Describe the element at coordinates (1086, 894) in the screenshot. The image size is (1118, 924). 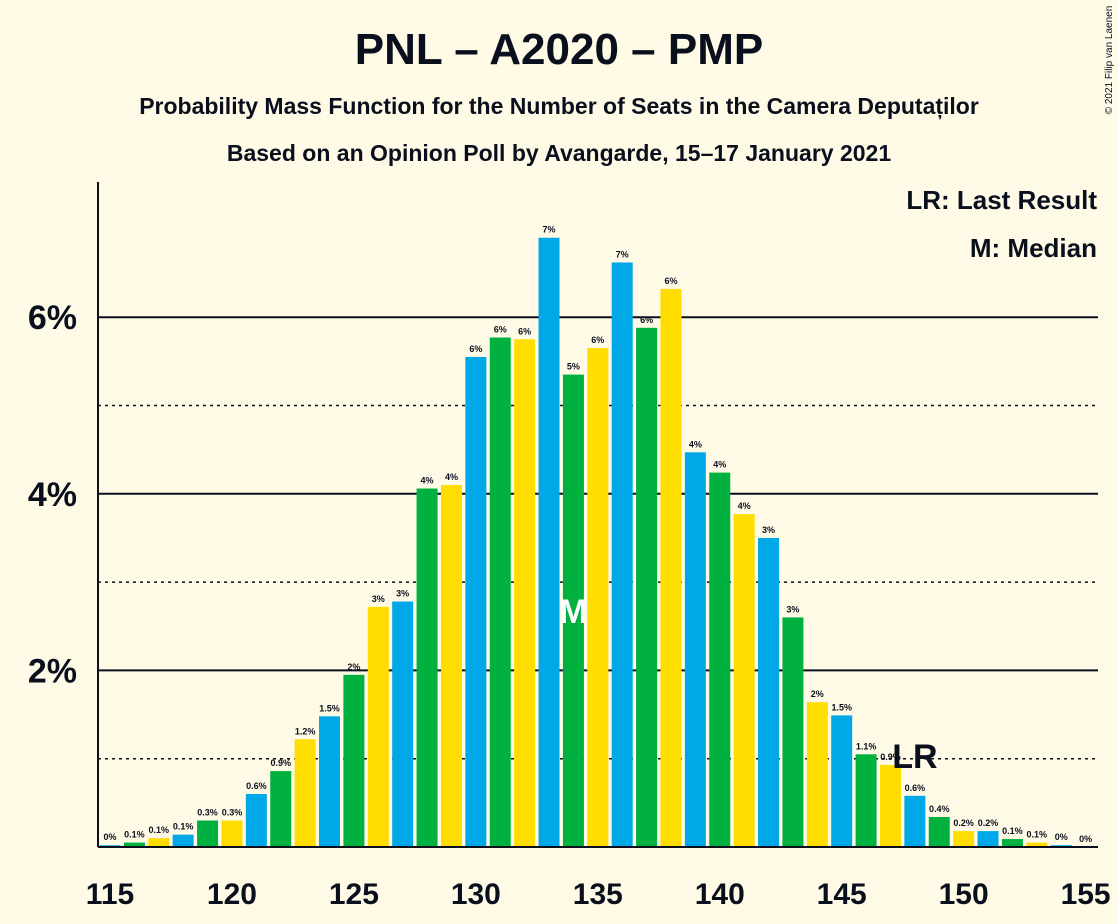
I see `x-tick-label: 155` at that location.